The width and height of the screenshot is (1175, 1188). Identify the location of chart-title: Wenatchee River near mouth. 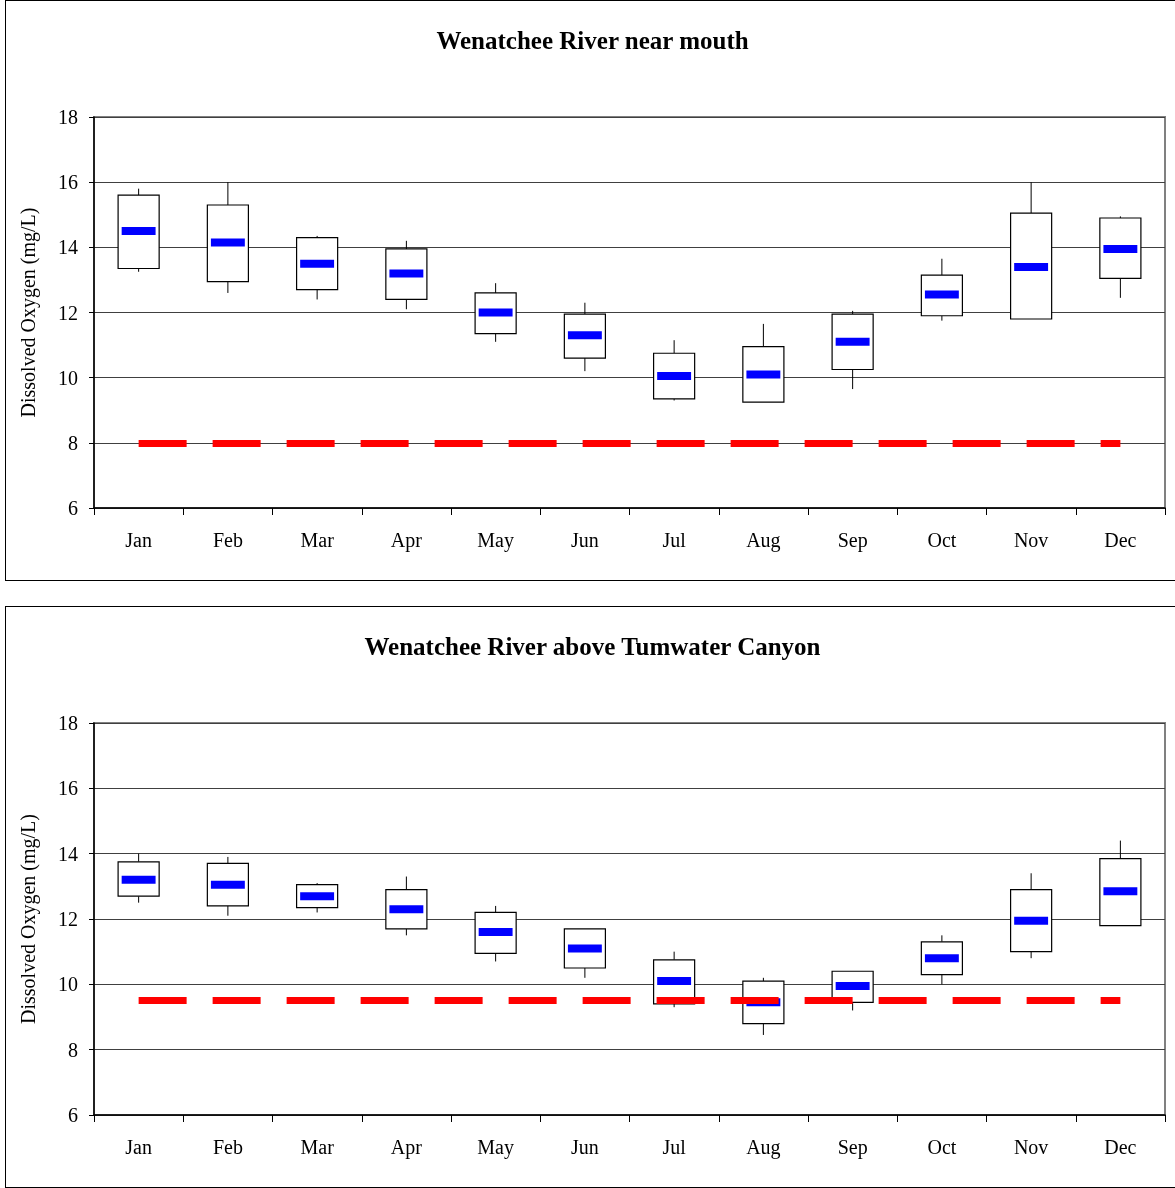
(592, 40).